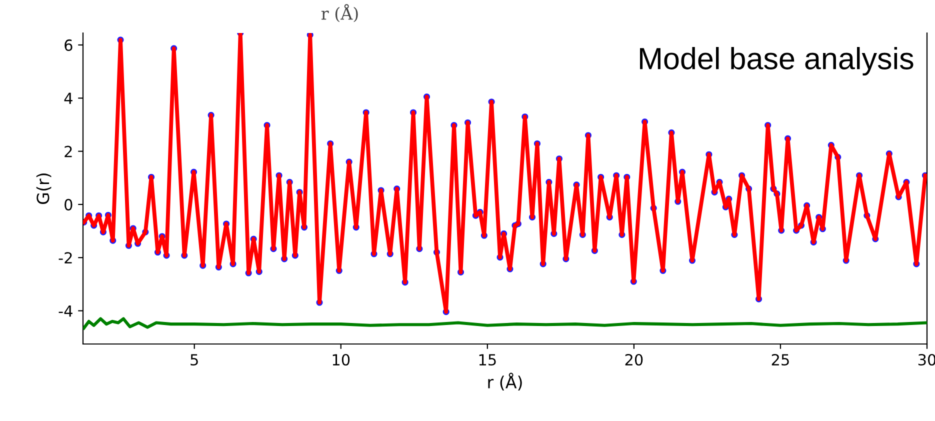 The width and height of the screenshot is (935, 421). What do you see at coordinates (780, 360) in the screenshot?
I see `x-tick-label: 25` at bounding box center [780, 360].